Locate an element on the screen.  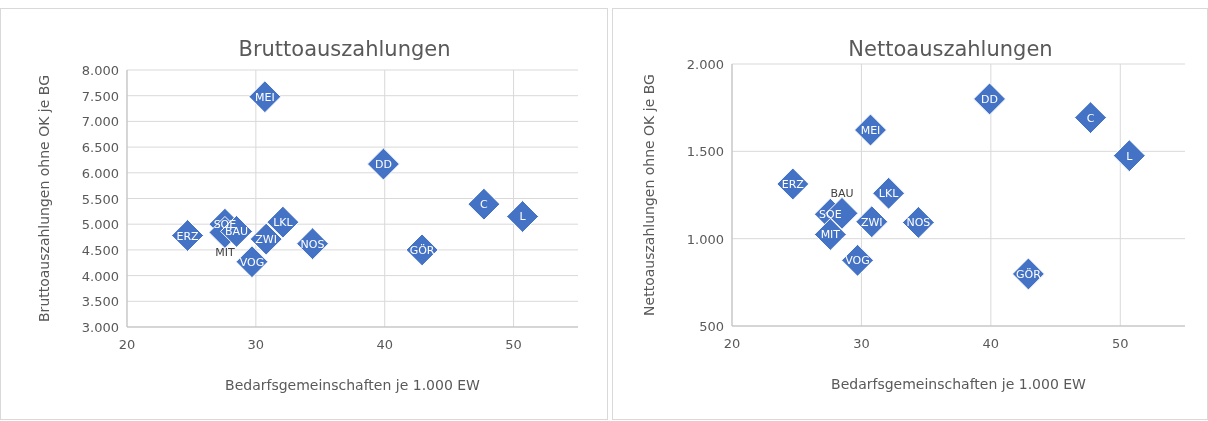
y-tick-label: 1.000 is located at coordinates (705, 239).